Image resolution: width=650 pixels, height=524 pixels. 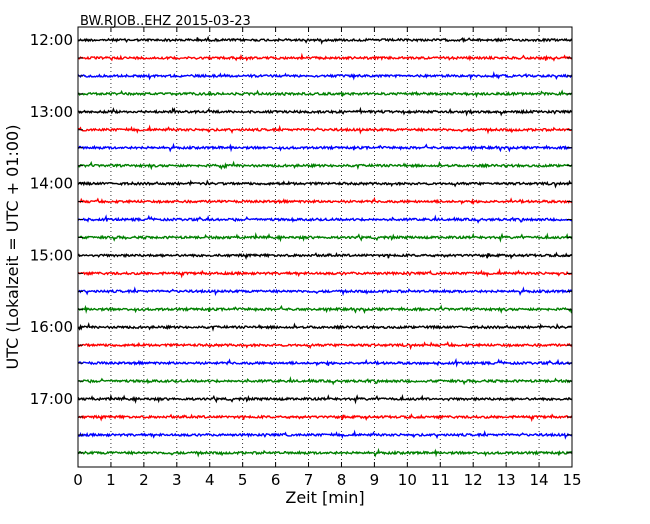 I want to click on x-tick-label: 3, so click(x=177, y=480).